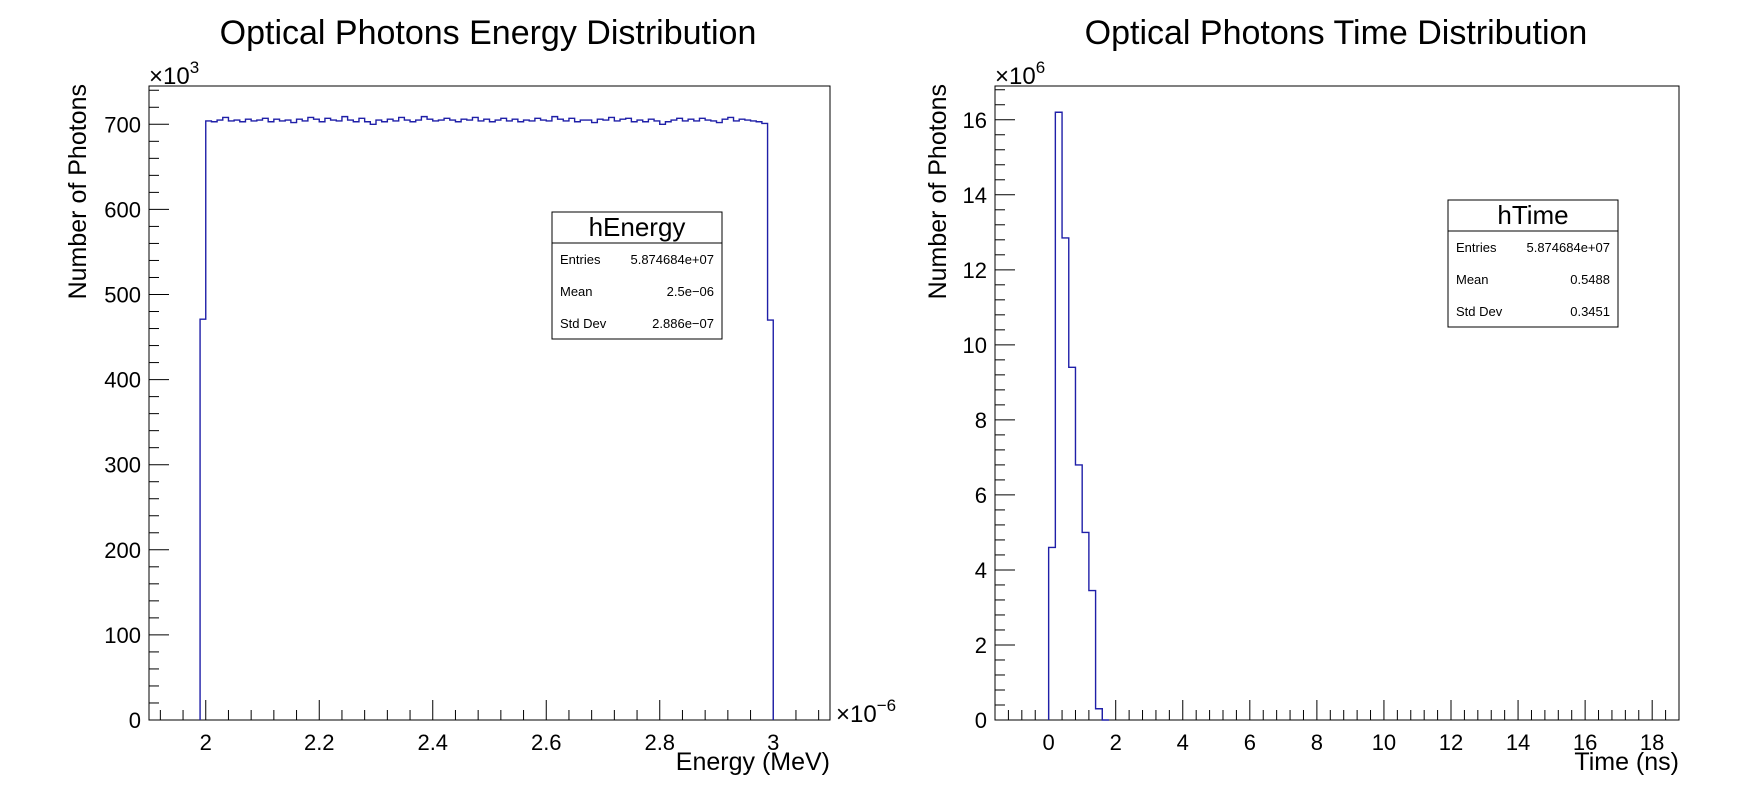  I want to click on energy-chart-title: Optical Photons Energy Distribution, so click(488, 33).